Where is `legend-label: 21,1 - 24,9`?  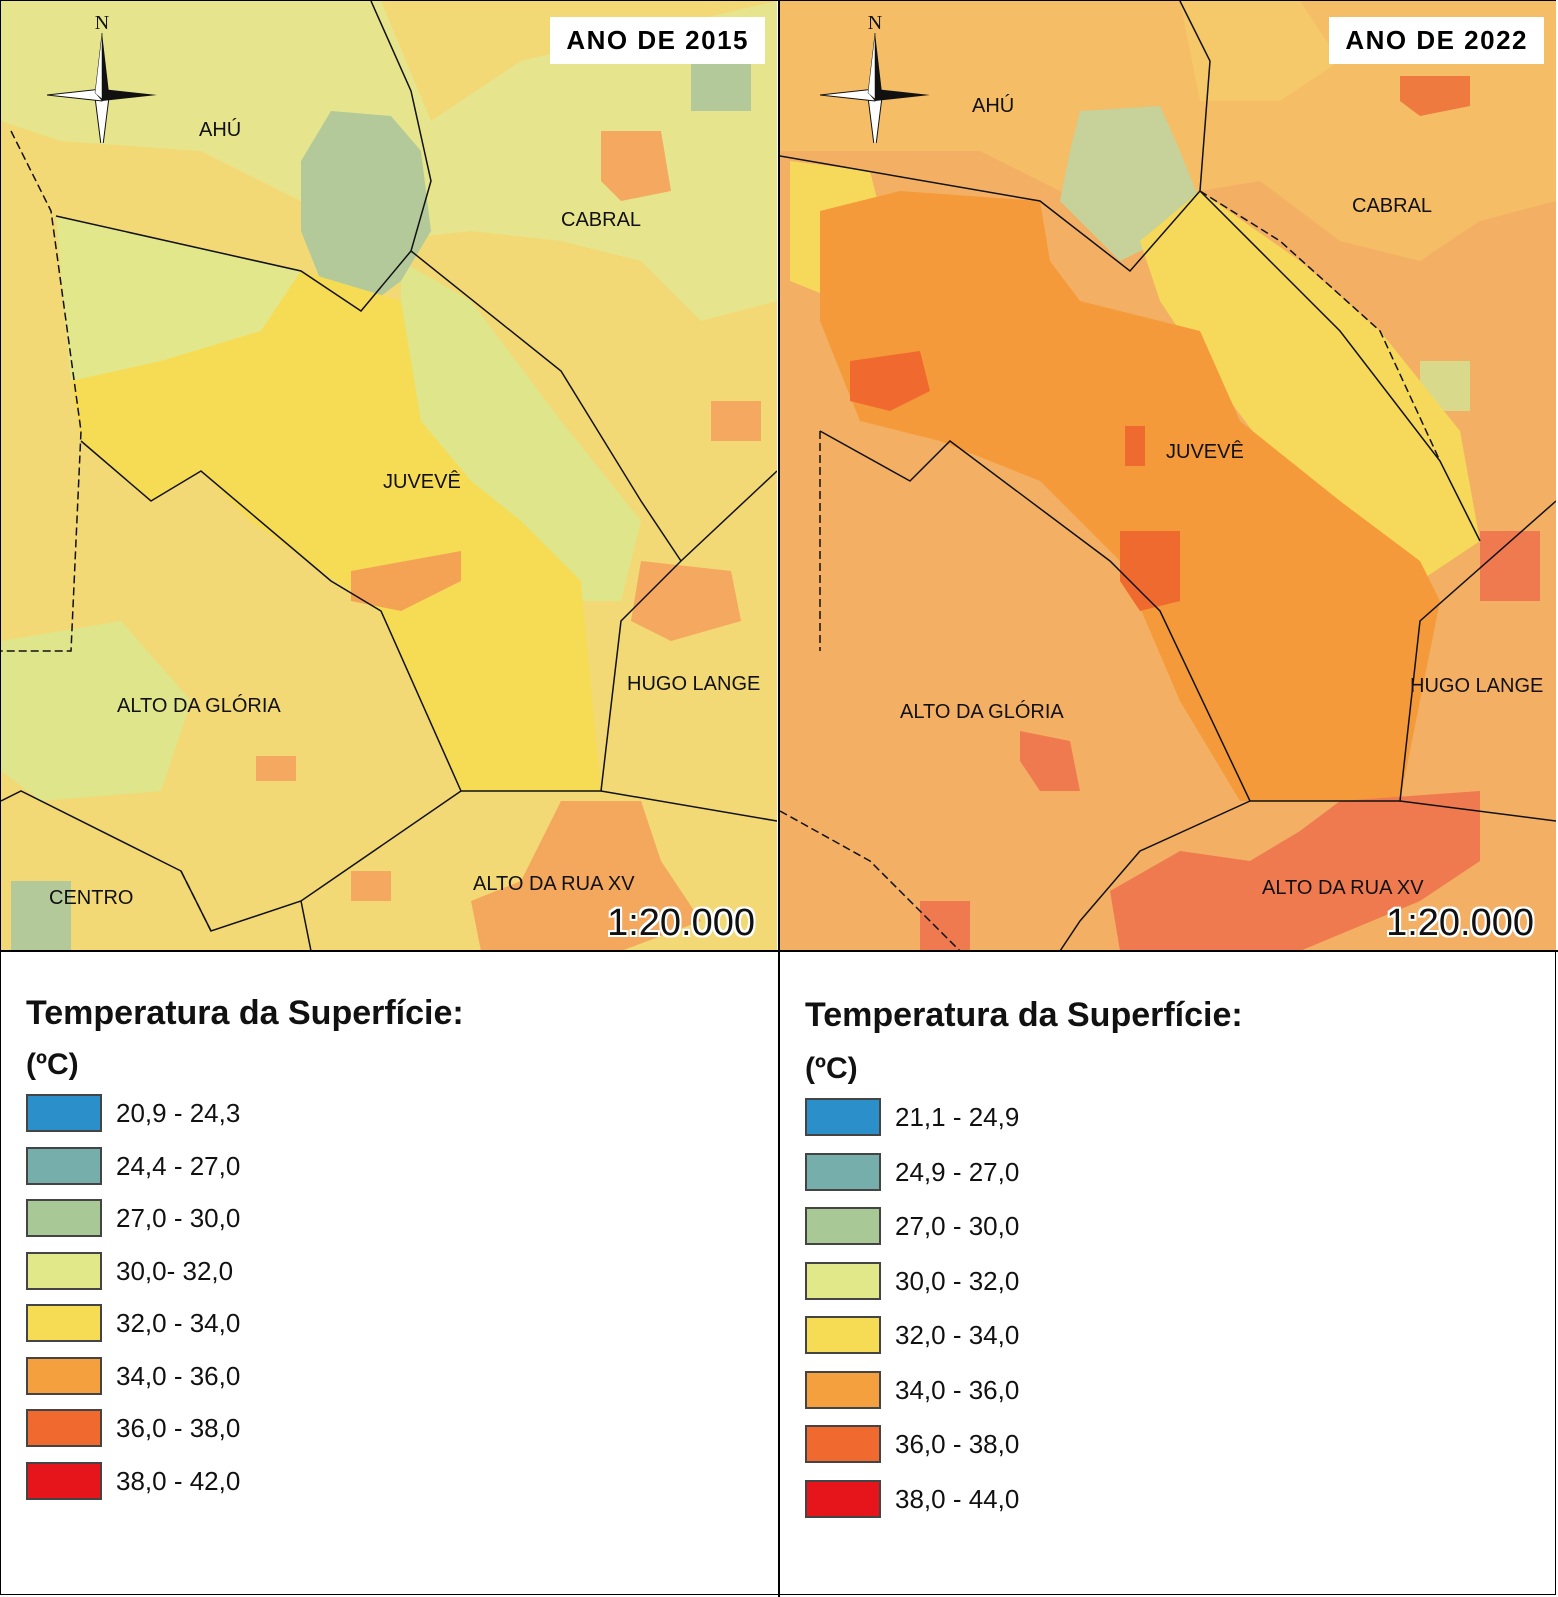
legend-label: 21,1 - 24,9 is located at coordinates (957, 1117).